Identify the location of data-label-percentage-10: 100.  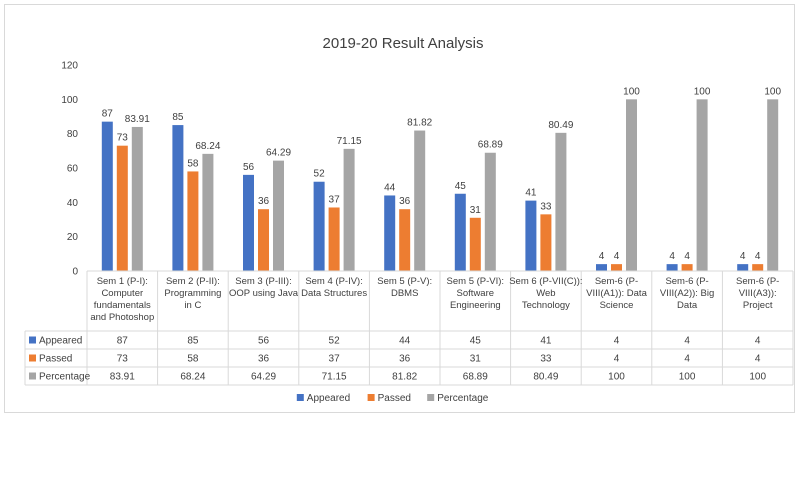
(772, 91).